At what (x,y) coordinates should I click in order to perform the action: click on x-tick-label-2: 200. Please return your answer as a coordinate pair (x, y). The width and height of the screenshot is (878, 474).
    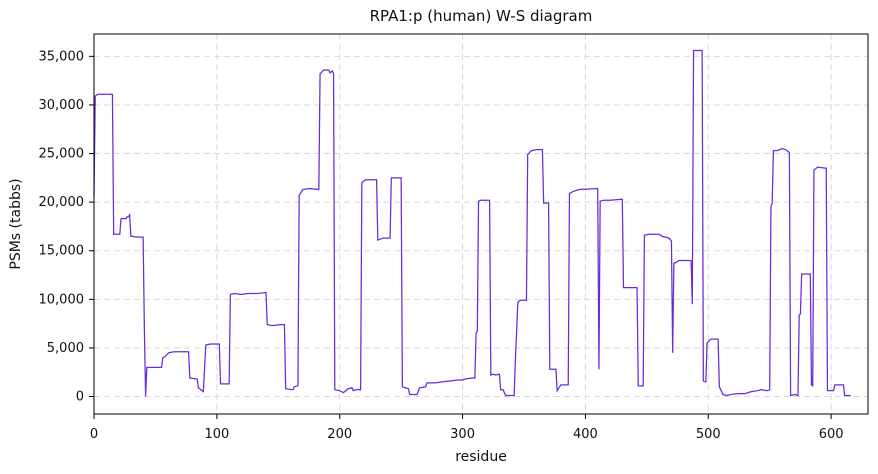
    Looking at the image, I should click on (339, 434).